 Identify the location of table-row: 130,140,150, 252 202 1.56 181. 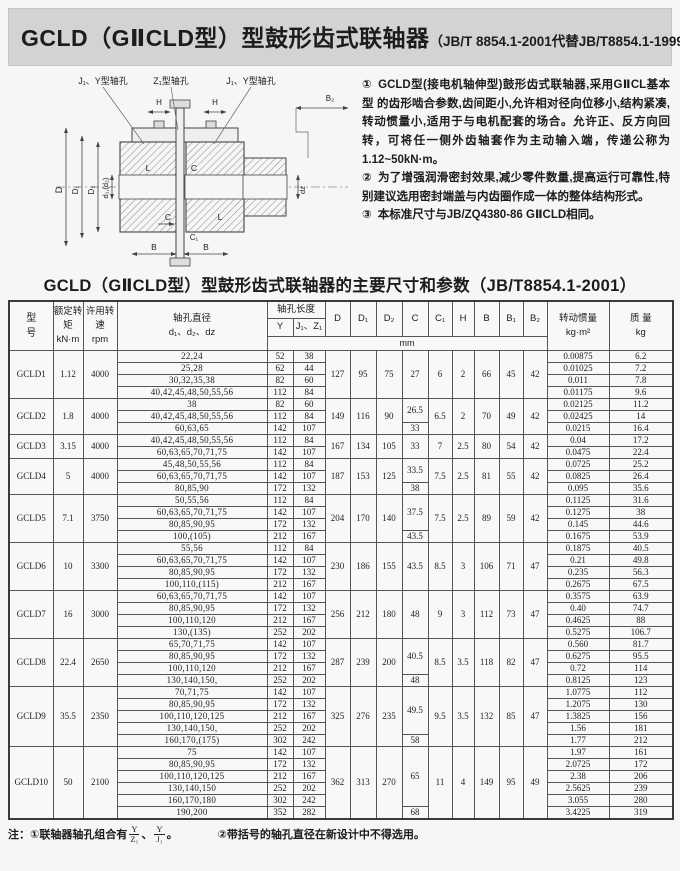
(341, 728).